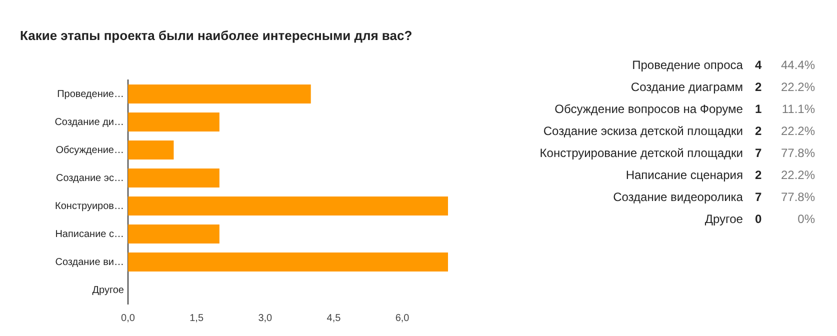 The image size is (837, 336). What do you see at coordinates (216, 35) in the screenshot?
I see `chart-title: Какие этапы проекта были наиболее интересными для вас?` at bounding box center [216, 35].